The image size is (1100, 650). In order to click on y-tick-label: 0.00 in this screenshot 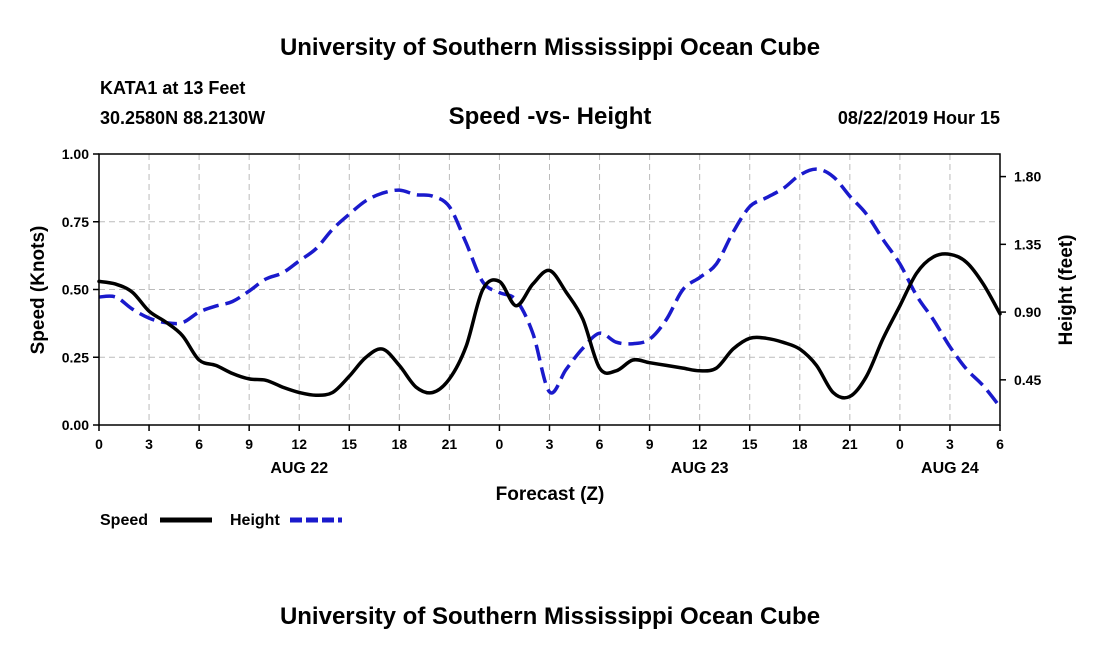, I will do `click(75, 425)`.